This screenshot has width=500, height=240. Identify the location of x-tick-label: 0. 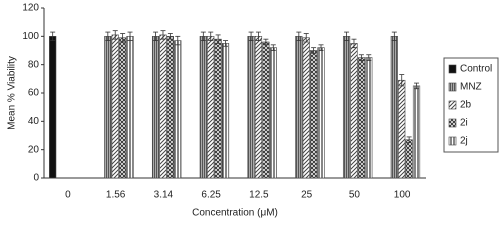
(68, 195).